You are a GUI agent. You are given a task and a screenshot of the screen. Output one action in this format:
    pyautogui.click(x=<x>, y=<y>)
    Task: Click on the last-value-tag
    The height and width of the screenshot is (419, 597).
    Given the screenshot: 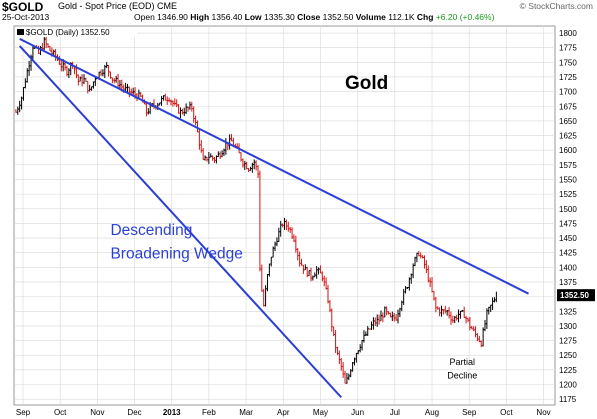 What is the action you would take?
    pyautogui.click(x=576, y=295)
    